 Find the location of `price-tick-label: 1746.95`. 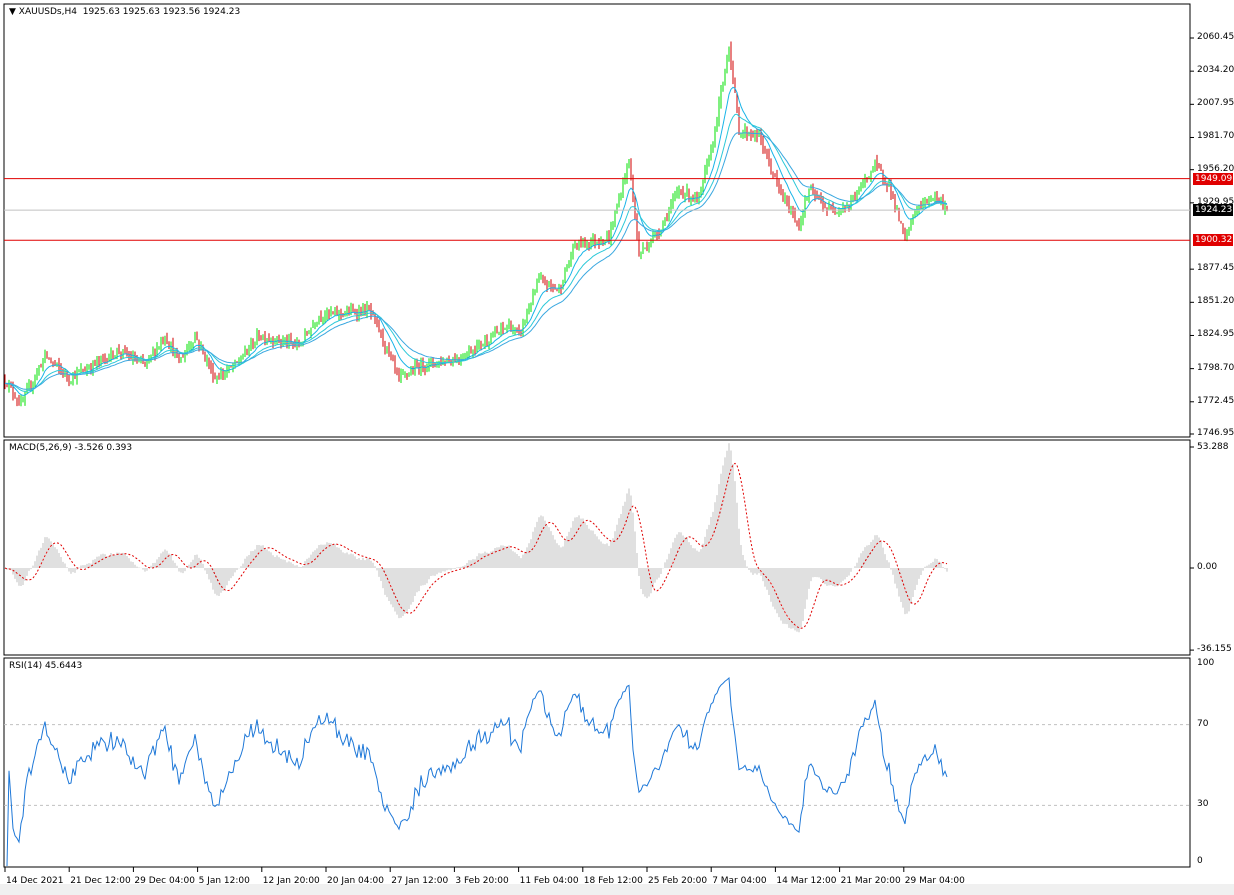

price-tick-label: 1746.95 is located at coordinates (1215, 433).